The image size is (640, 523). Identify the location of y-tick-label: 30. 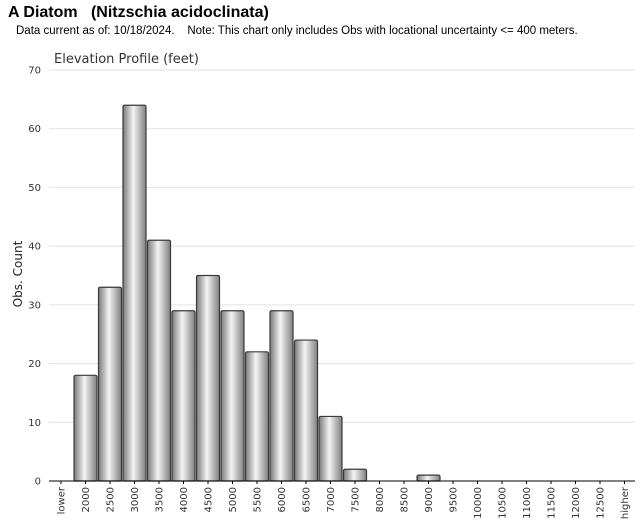
(34, 305).